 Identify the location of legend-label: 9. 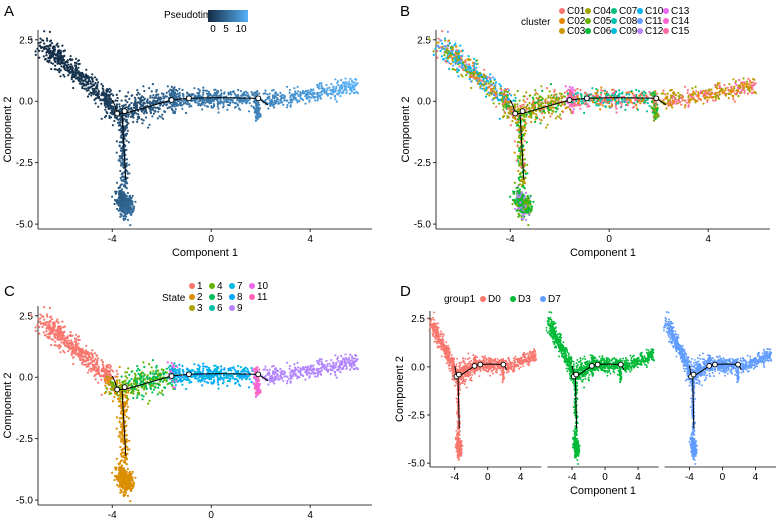
(240, 308).